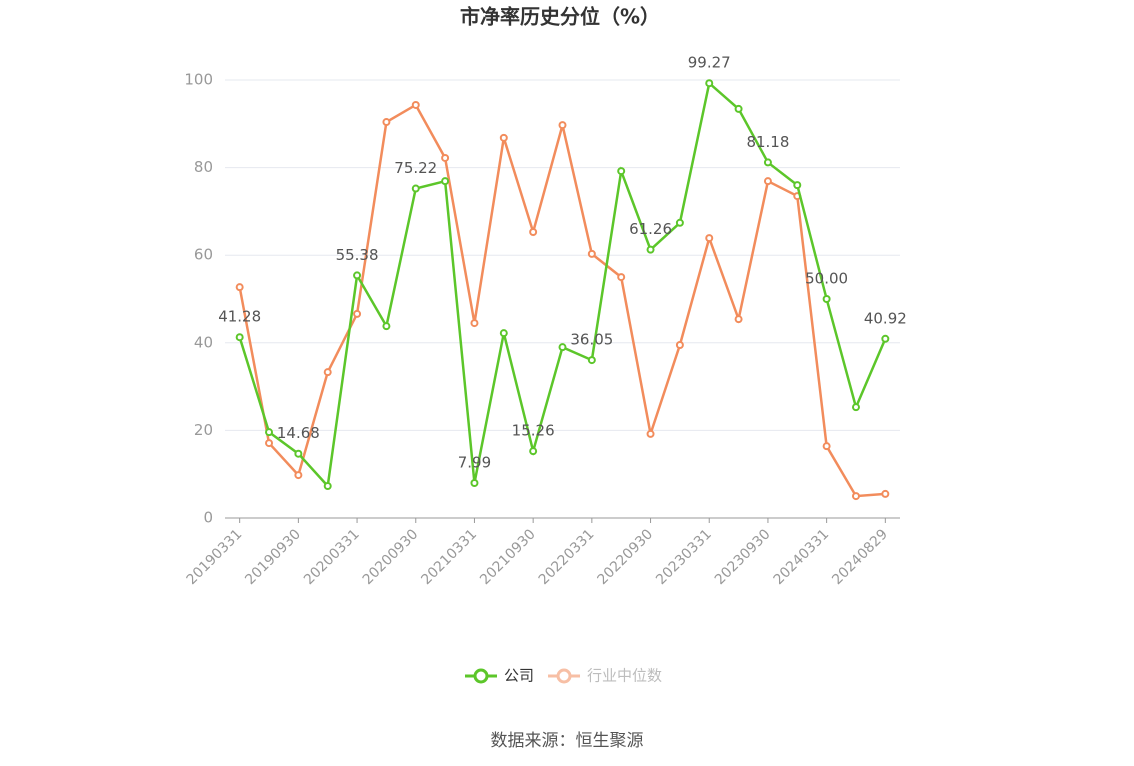  What do you see at coordinates (203, 167) in the screenshot?
I see `y-tick-label: 80` at bounding box center [203, 167].